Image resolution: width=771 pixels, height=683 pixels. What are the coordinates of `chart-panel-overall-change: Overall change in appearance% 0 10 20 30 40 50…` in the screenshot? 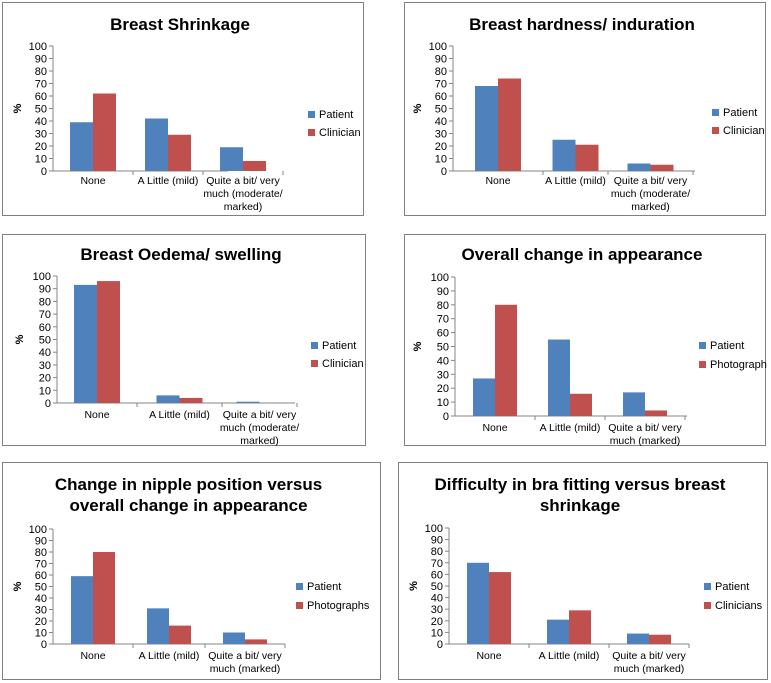 It's located at (585, 340).